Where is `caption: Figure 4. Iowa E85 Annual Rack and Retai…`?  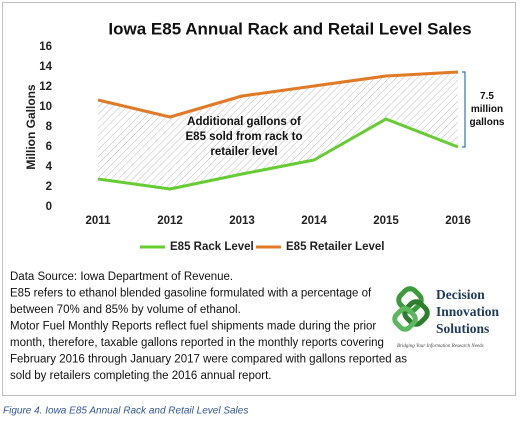 caption: Figure 4. Iowa E85 Annual Rack and Retai… is located at coordinates (125, 411).